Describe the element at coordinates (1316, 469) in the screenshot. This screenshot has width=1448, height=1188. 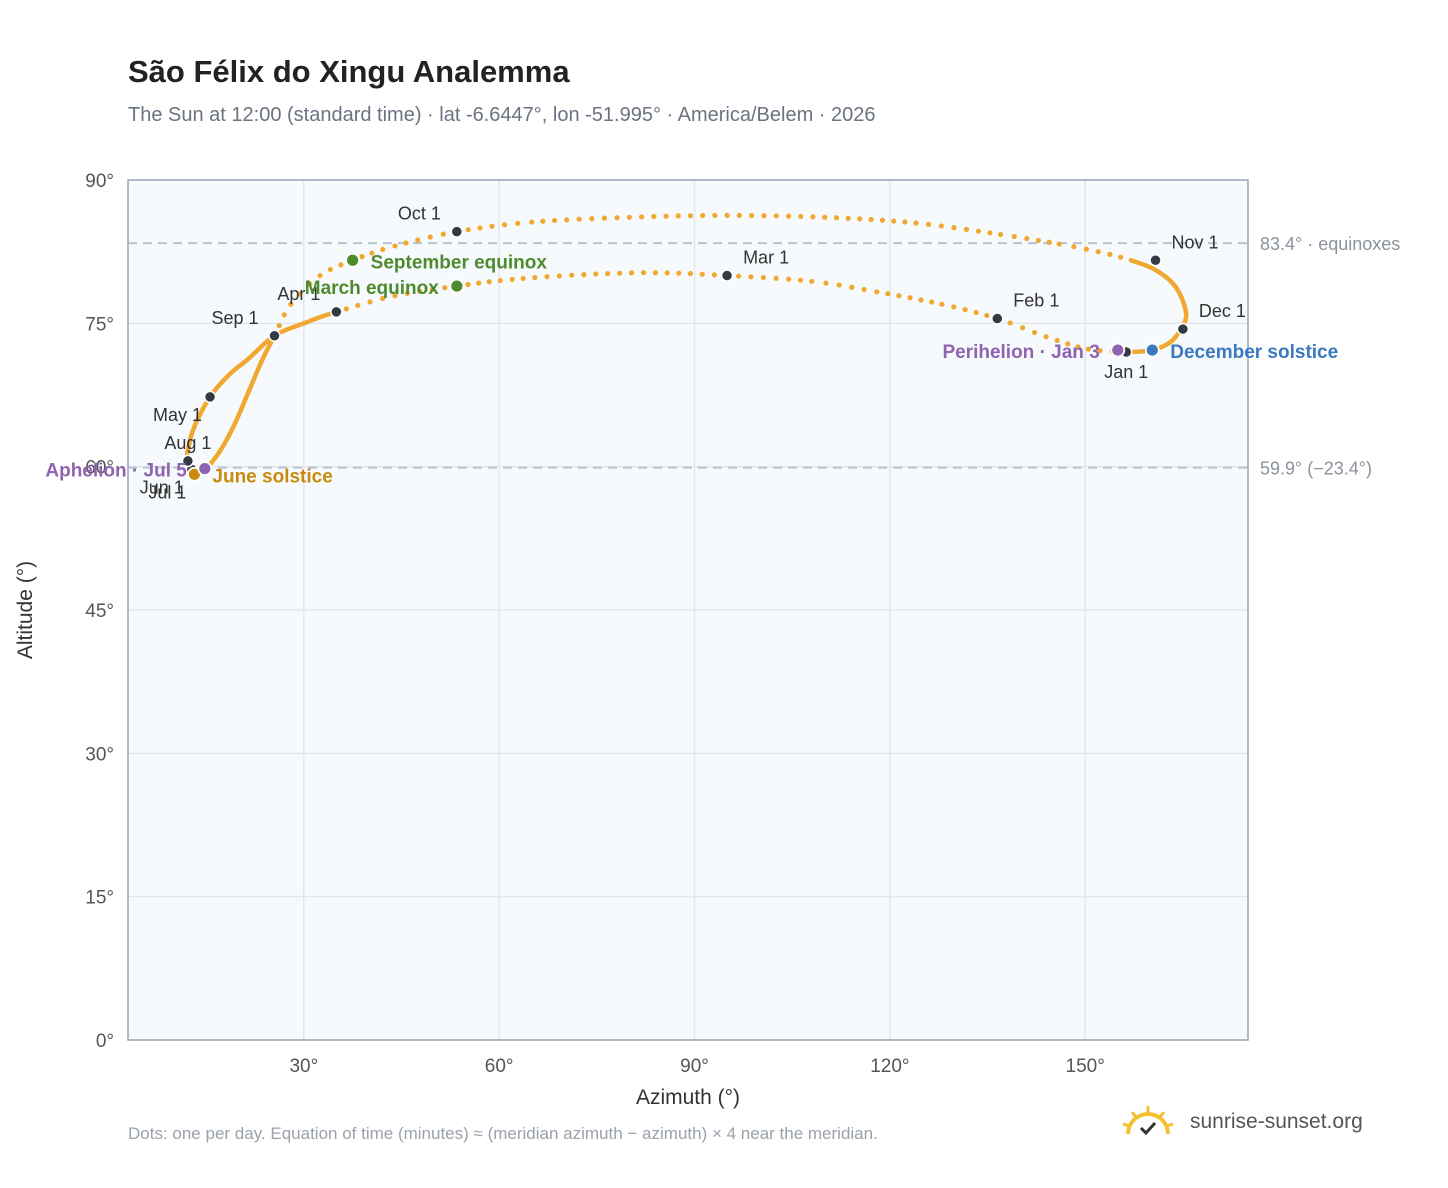
I see `reference-line-label: 59.9° (−23.4°)` at that location.